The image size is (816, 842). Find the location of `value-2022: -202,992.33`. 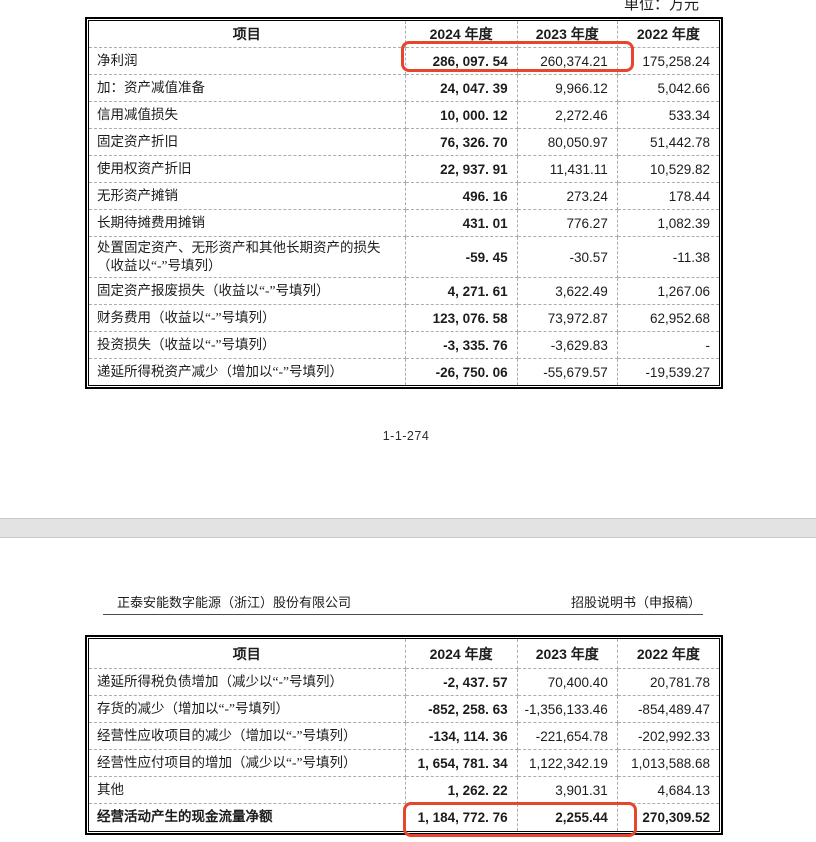

value-2022: -202,992.33 is located at coordinates (668, 736).